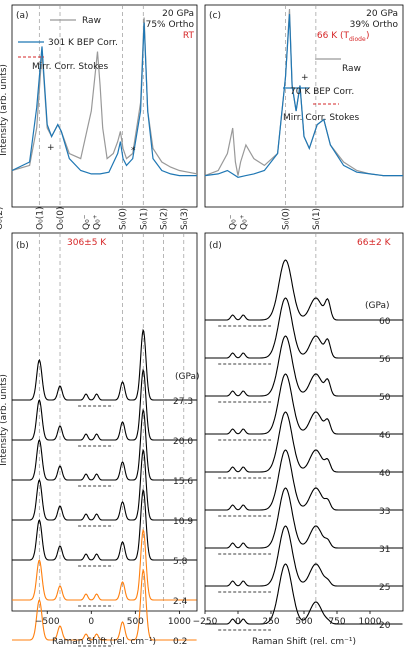 Image resolution: width=407 pixels, height=652 pixels. Describe the element at coordinates (104, 484) in the screenshot. I see `spectrum-b-10.9` at that location.